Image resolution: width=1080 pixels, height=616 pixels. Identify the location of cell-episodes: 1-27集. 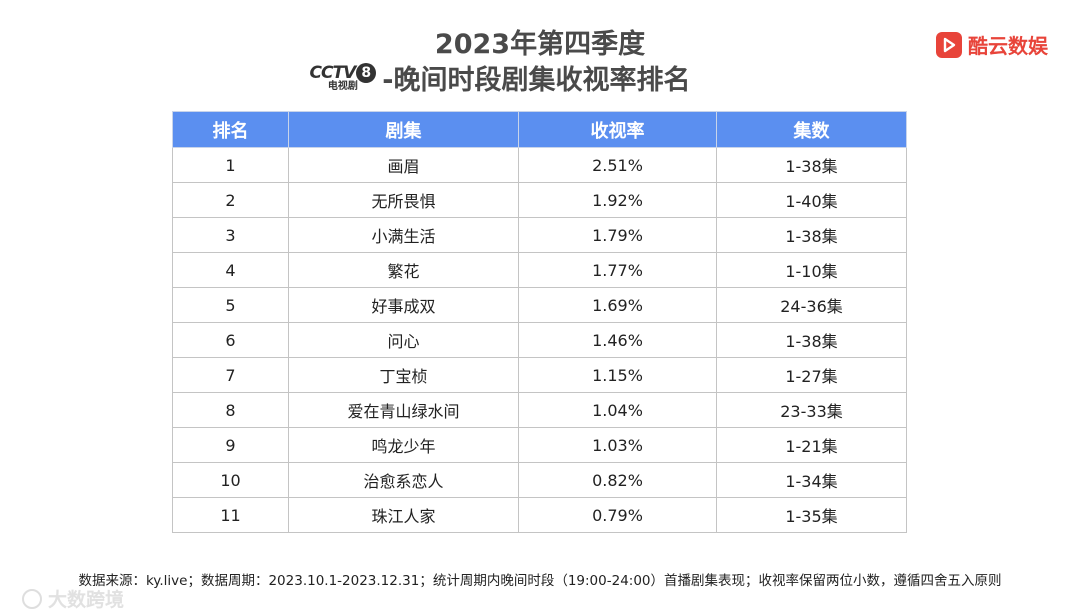
(811, 375).